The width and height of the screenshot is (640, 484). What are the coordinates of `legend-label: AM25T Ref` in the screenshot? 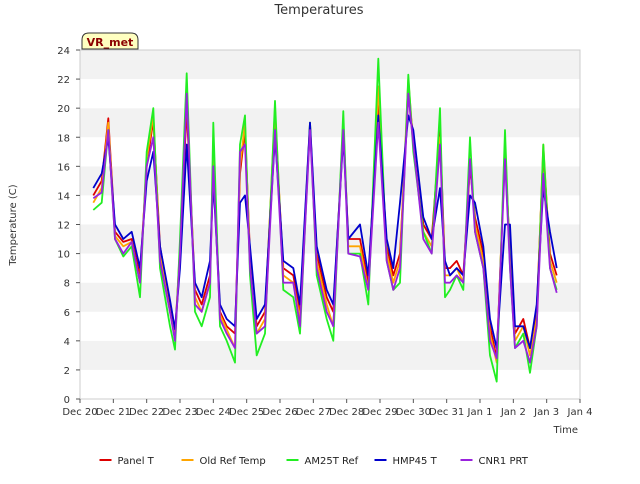 It's located at (332, 461).